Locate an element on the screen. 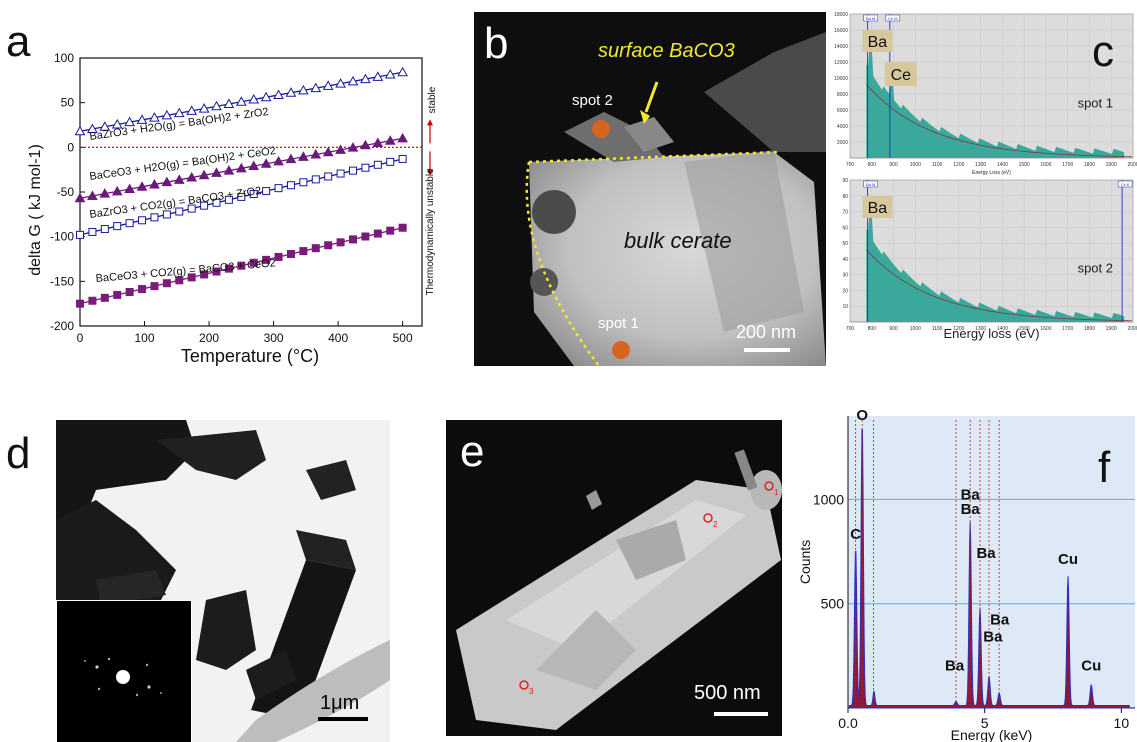 The height and width of the screenshot is (742, 1137). c-top-xlabel: Energy Loss (eV) is located at coordinates (991, 173).